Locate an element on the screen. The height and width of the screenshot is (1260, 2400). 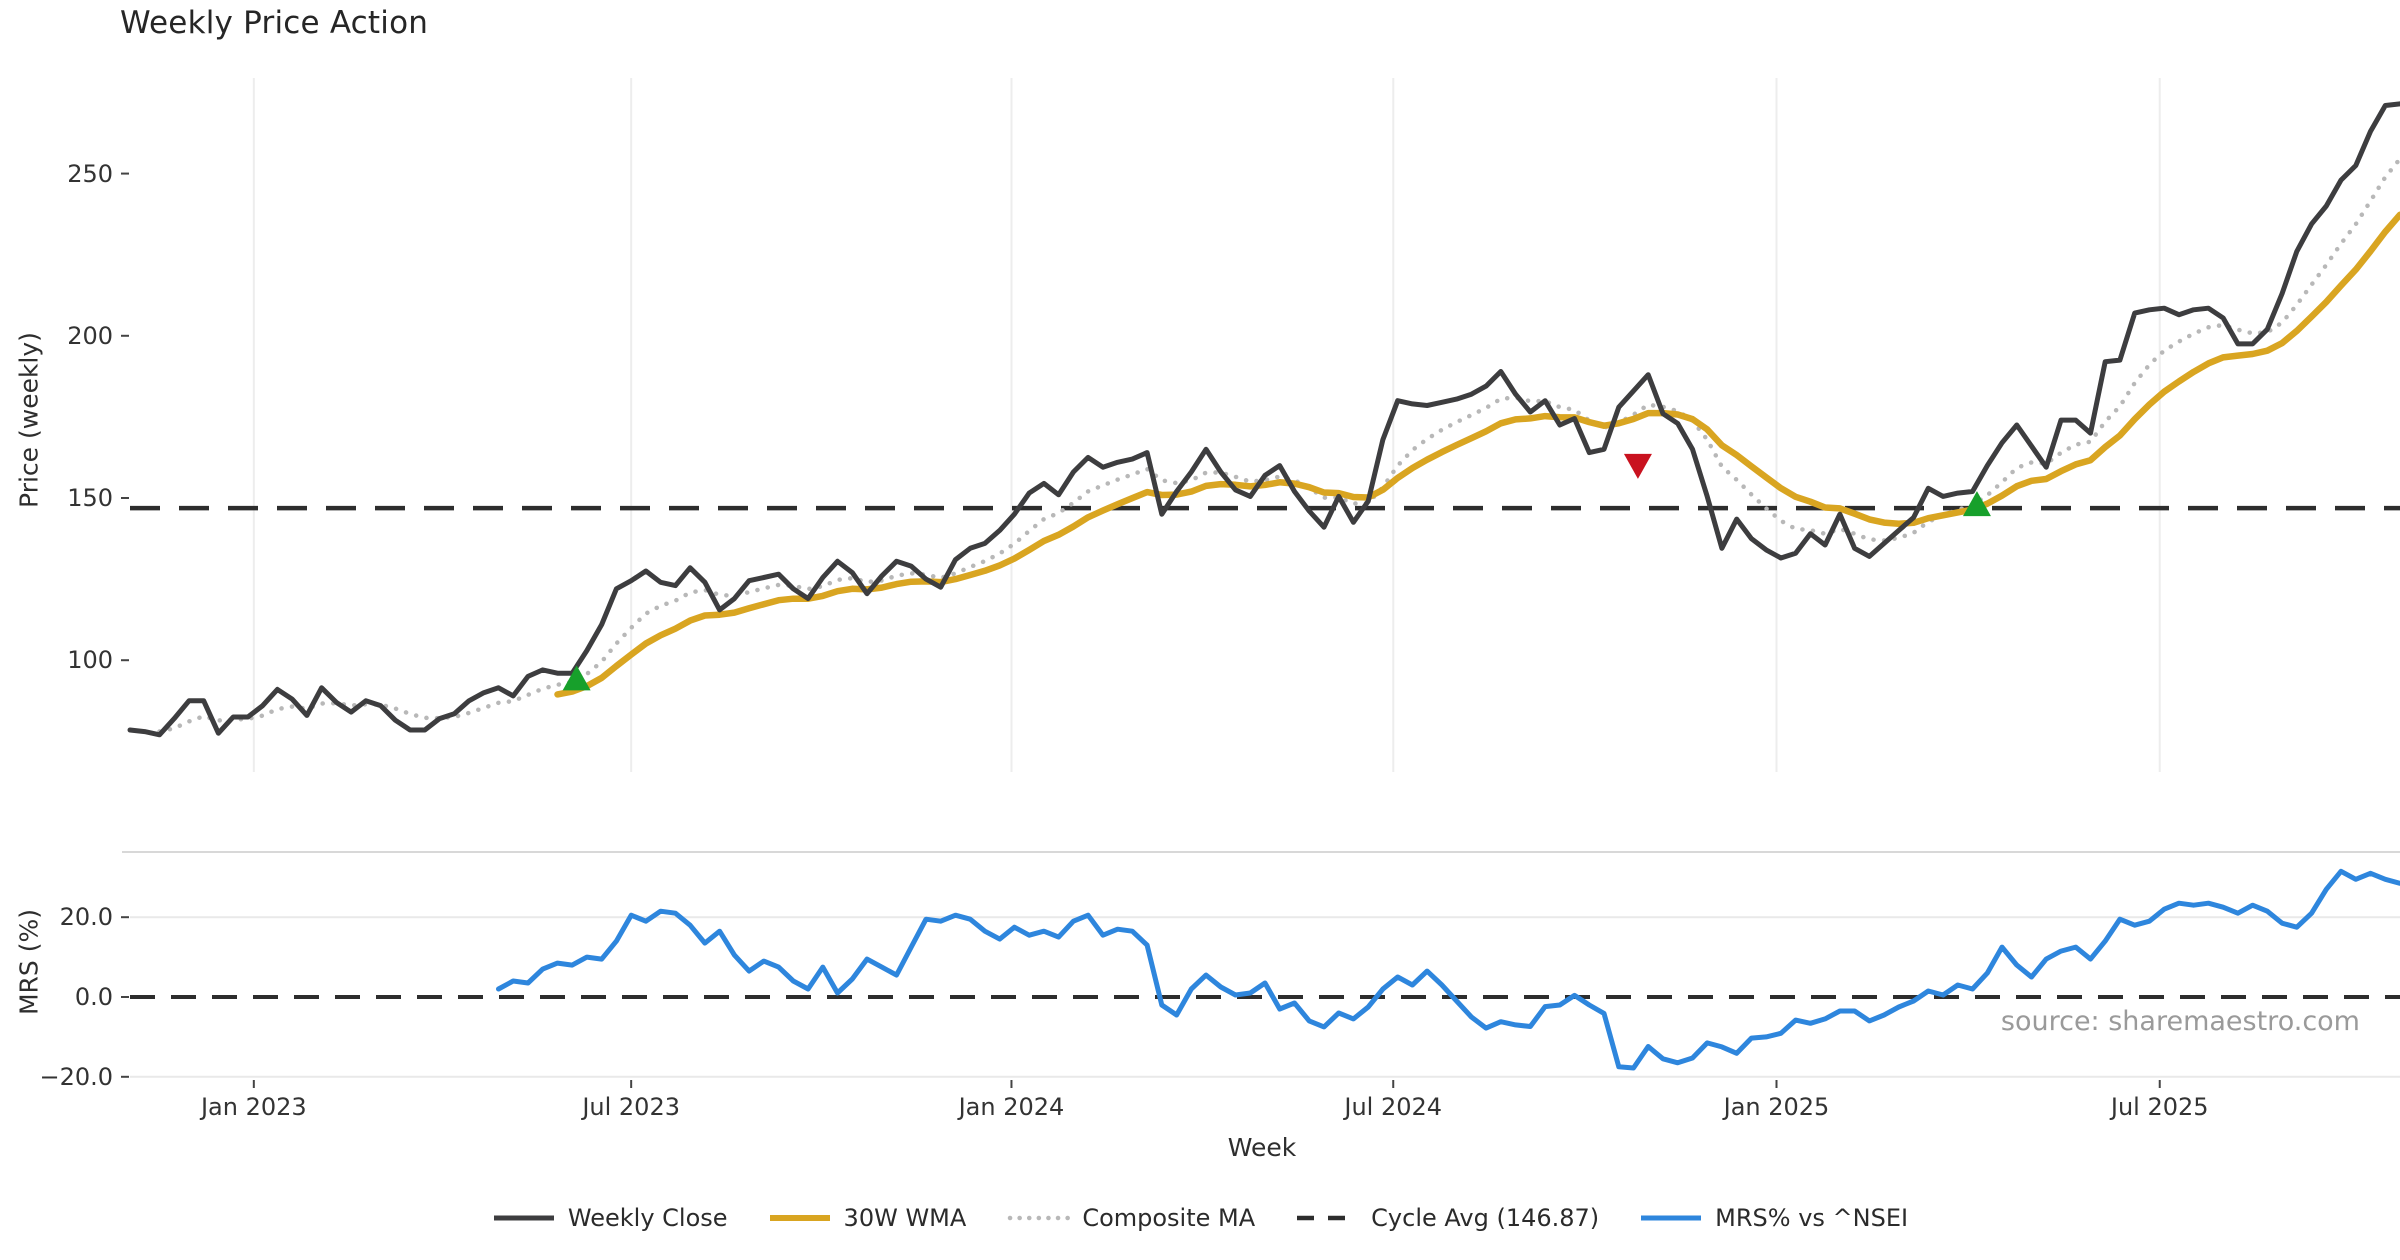
price-tick-label: 150 is located at coordinates (90, 498).